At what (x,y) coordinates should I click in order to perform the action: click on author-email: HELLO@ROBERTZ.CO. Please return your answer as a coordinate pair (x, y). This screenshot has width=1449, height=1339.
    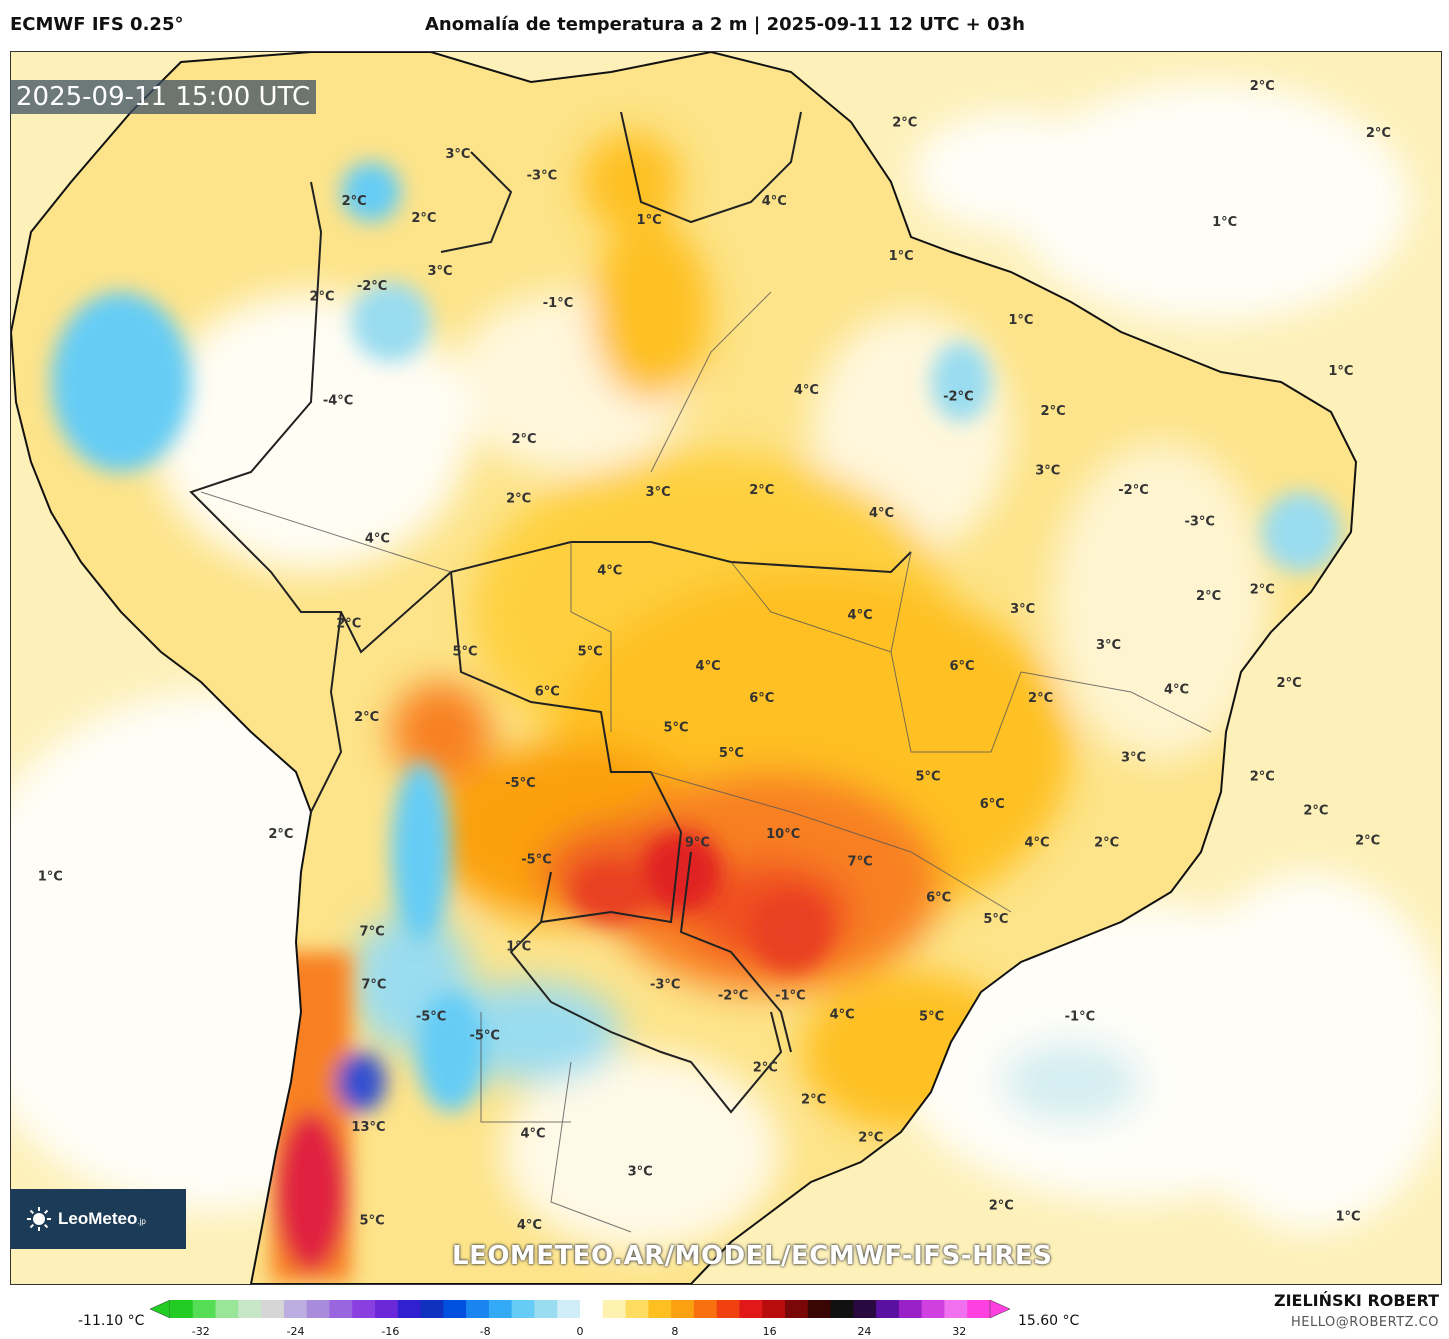
    Looking at the image, I should click on (1364, 1322).